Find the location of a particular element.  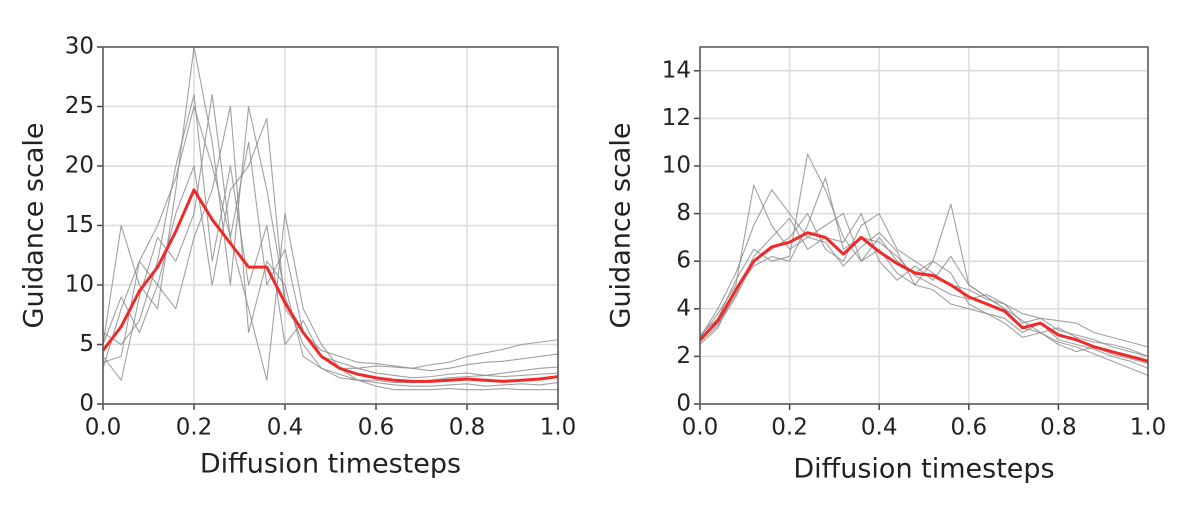

y-tick-label: 15 is located at coordinates (79, 225).